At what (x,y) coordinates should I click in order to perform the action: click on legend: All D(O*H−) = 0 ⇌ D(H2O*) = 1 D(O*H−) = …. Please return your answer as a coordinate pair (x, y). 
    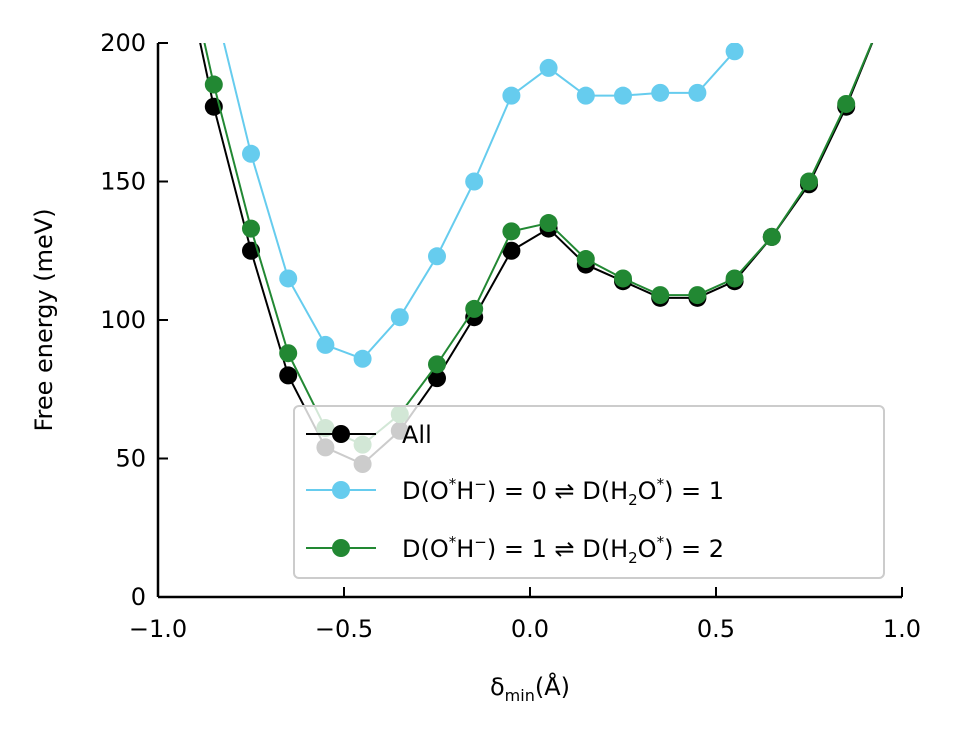
    Looking at the image, I should click on (589, 492).